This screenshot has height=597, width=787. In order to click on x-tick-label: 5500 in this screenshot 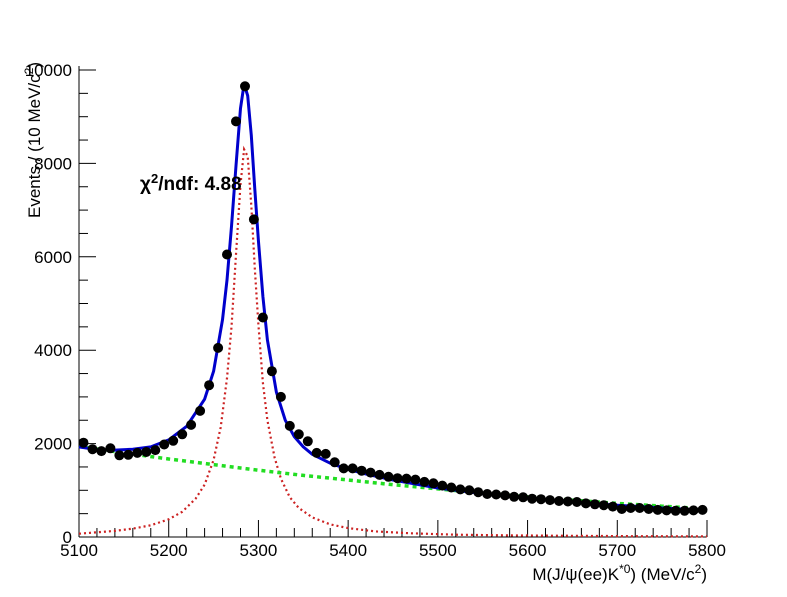, I will do `click(438, 550)`.